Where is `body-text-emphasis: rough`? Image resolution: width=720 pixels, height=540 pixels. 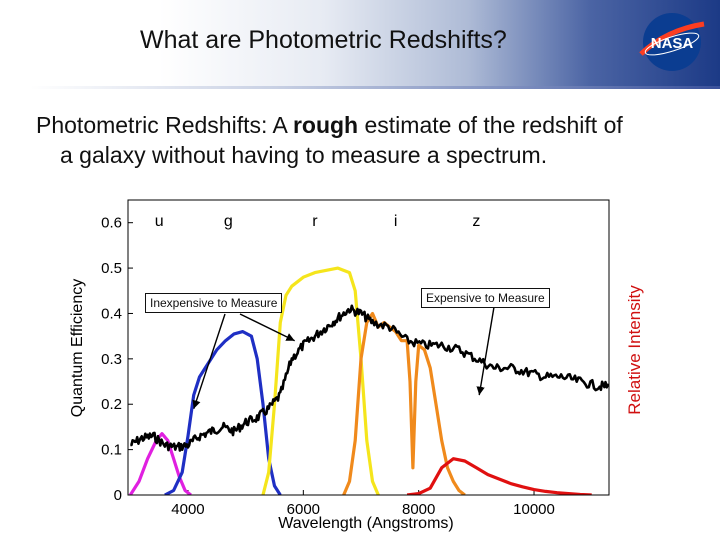 body-text-emphasis: rough is located at coordinates (325, 125).